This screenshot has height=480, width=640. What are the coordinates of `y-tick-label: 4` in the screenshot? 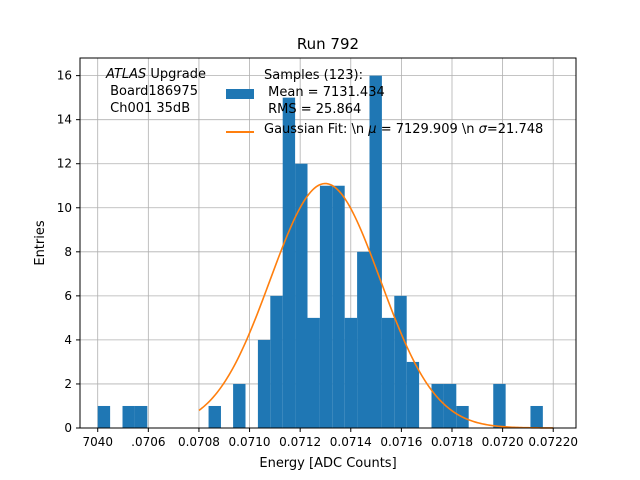 It's located at (68, 340).